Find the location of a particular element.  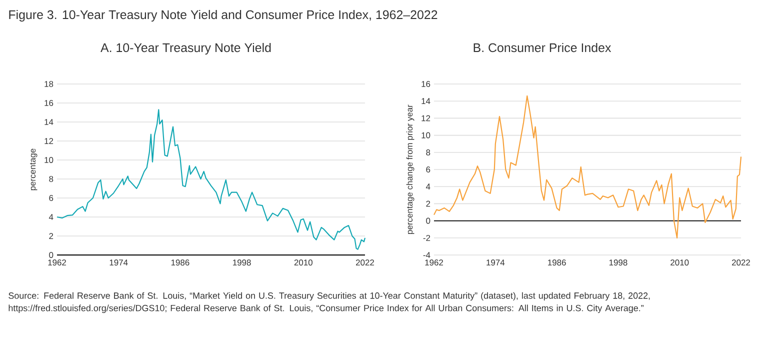

chart-subtitle: A. 10-Year Treasury Note Yield is located at coordinates (185, 48).